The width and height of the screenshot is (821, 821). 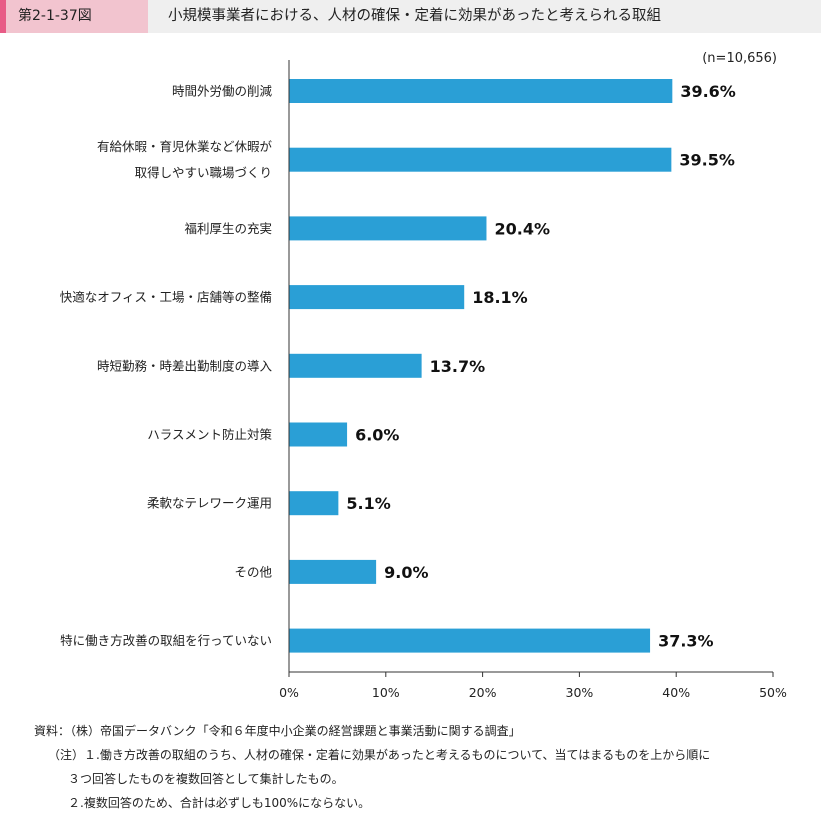 I want to click on bar-value-label: 39.5%, so click(x=707, y=160).